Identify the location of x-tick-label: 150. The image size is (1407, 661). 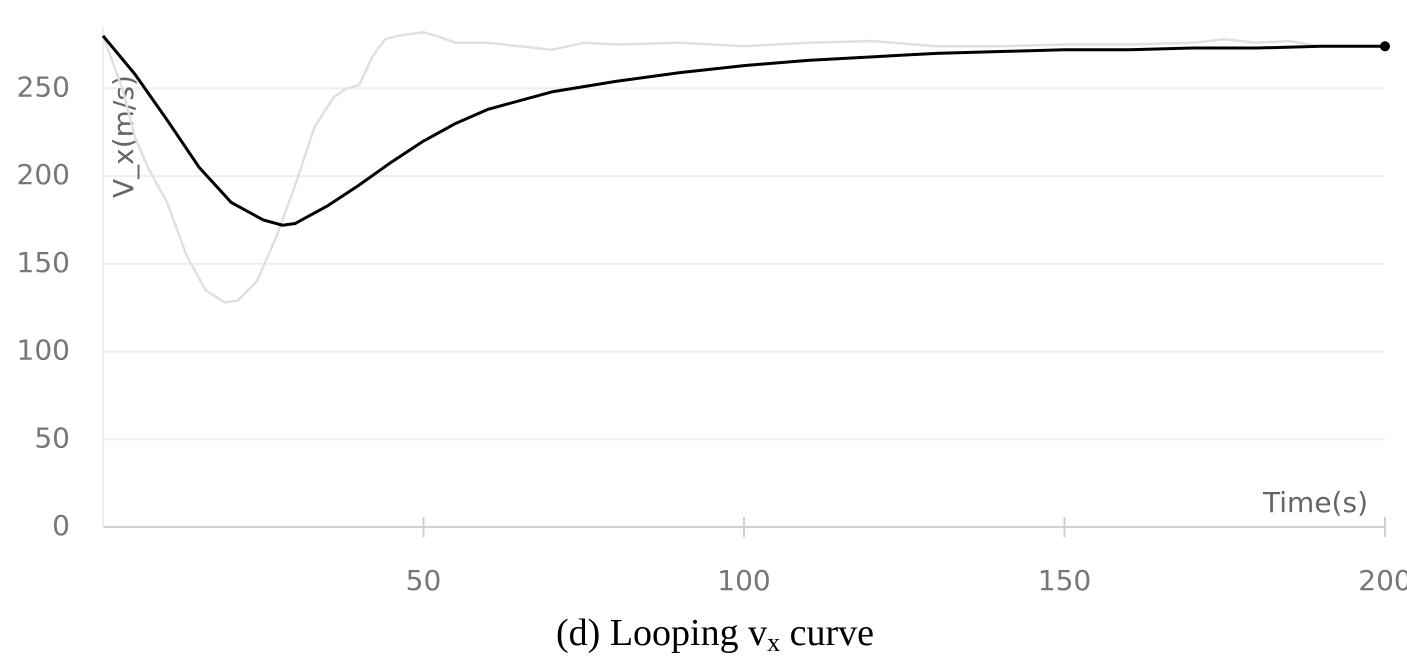
(1064, 580).